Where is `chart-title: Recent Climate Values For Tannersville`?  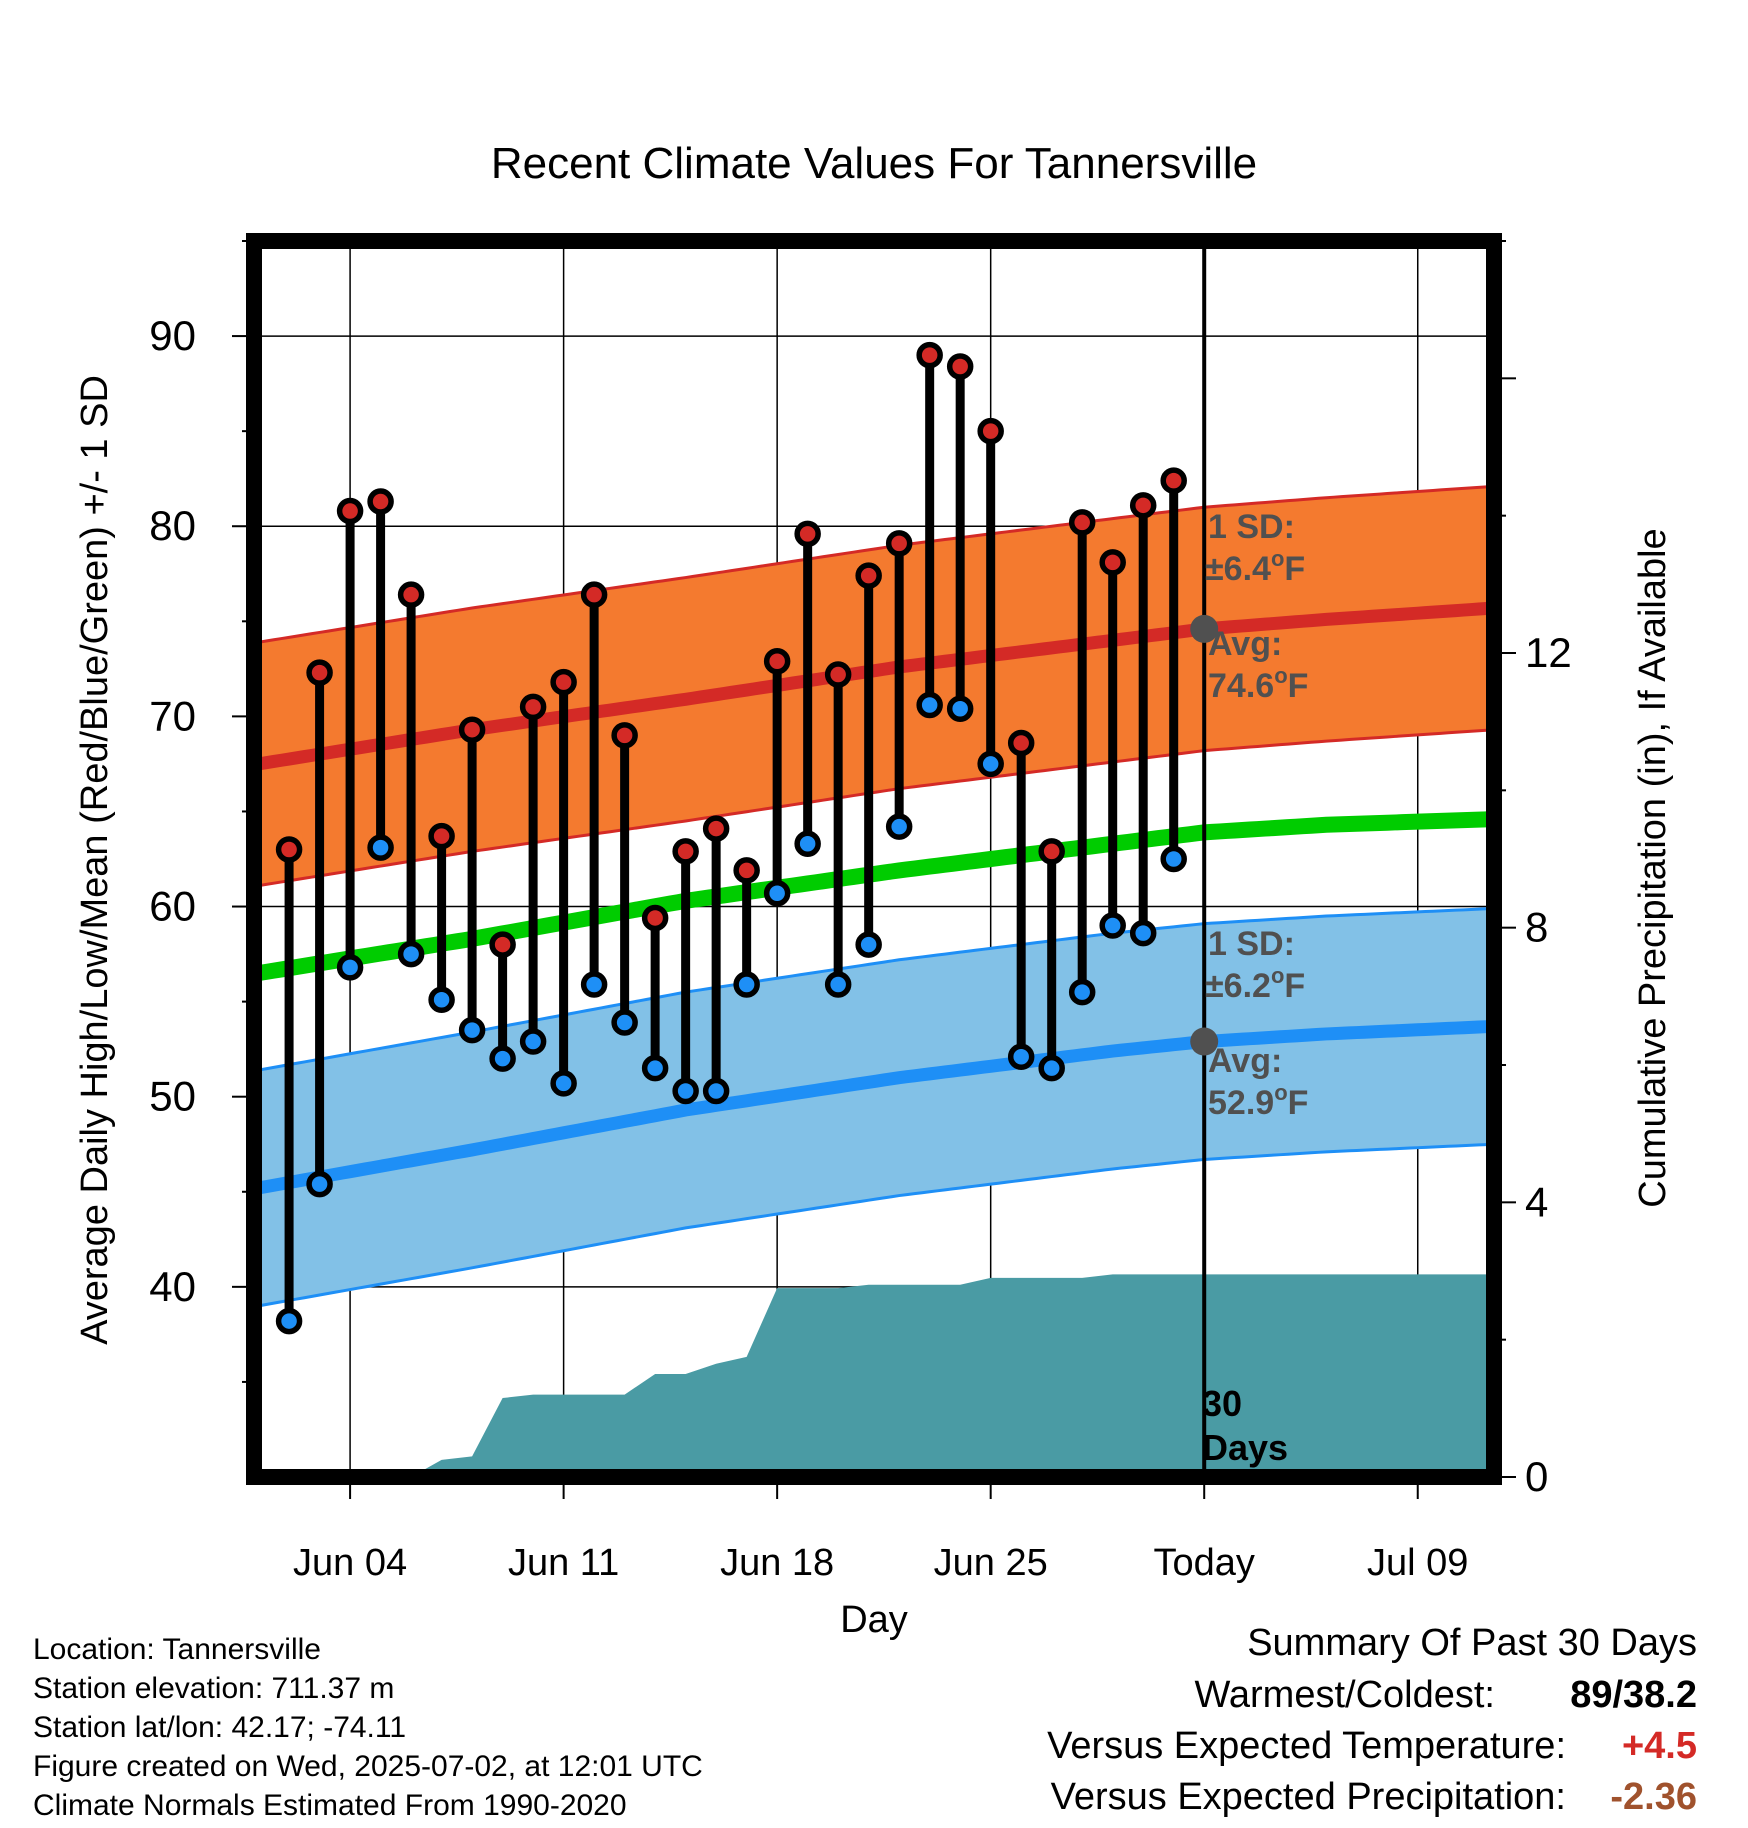
chart-title: Recent Climate Values For Tannersville is located at coordinates (874, 163).